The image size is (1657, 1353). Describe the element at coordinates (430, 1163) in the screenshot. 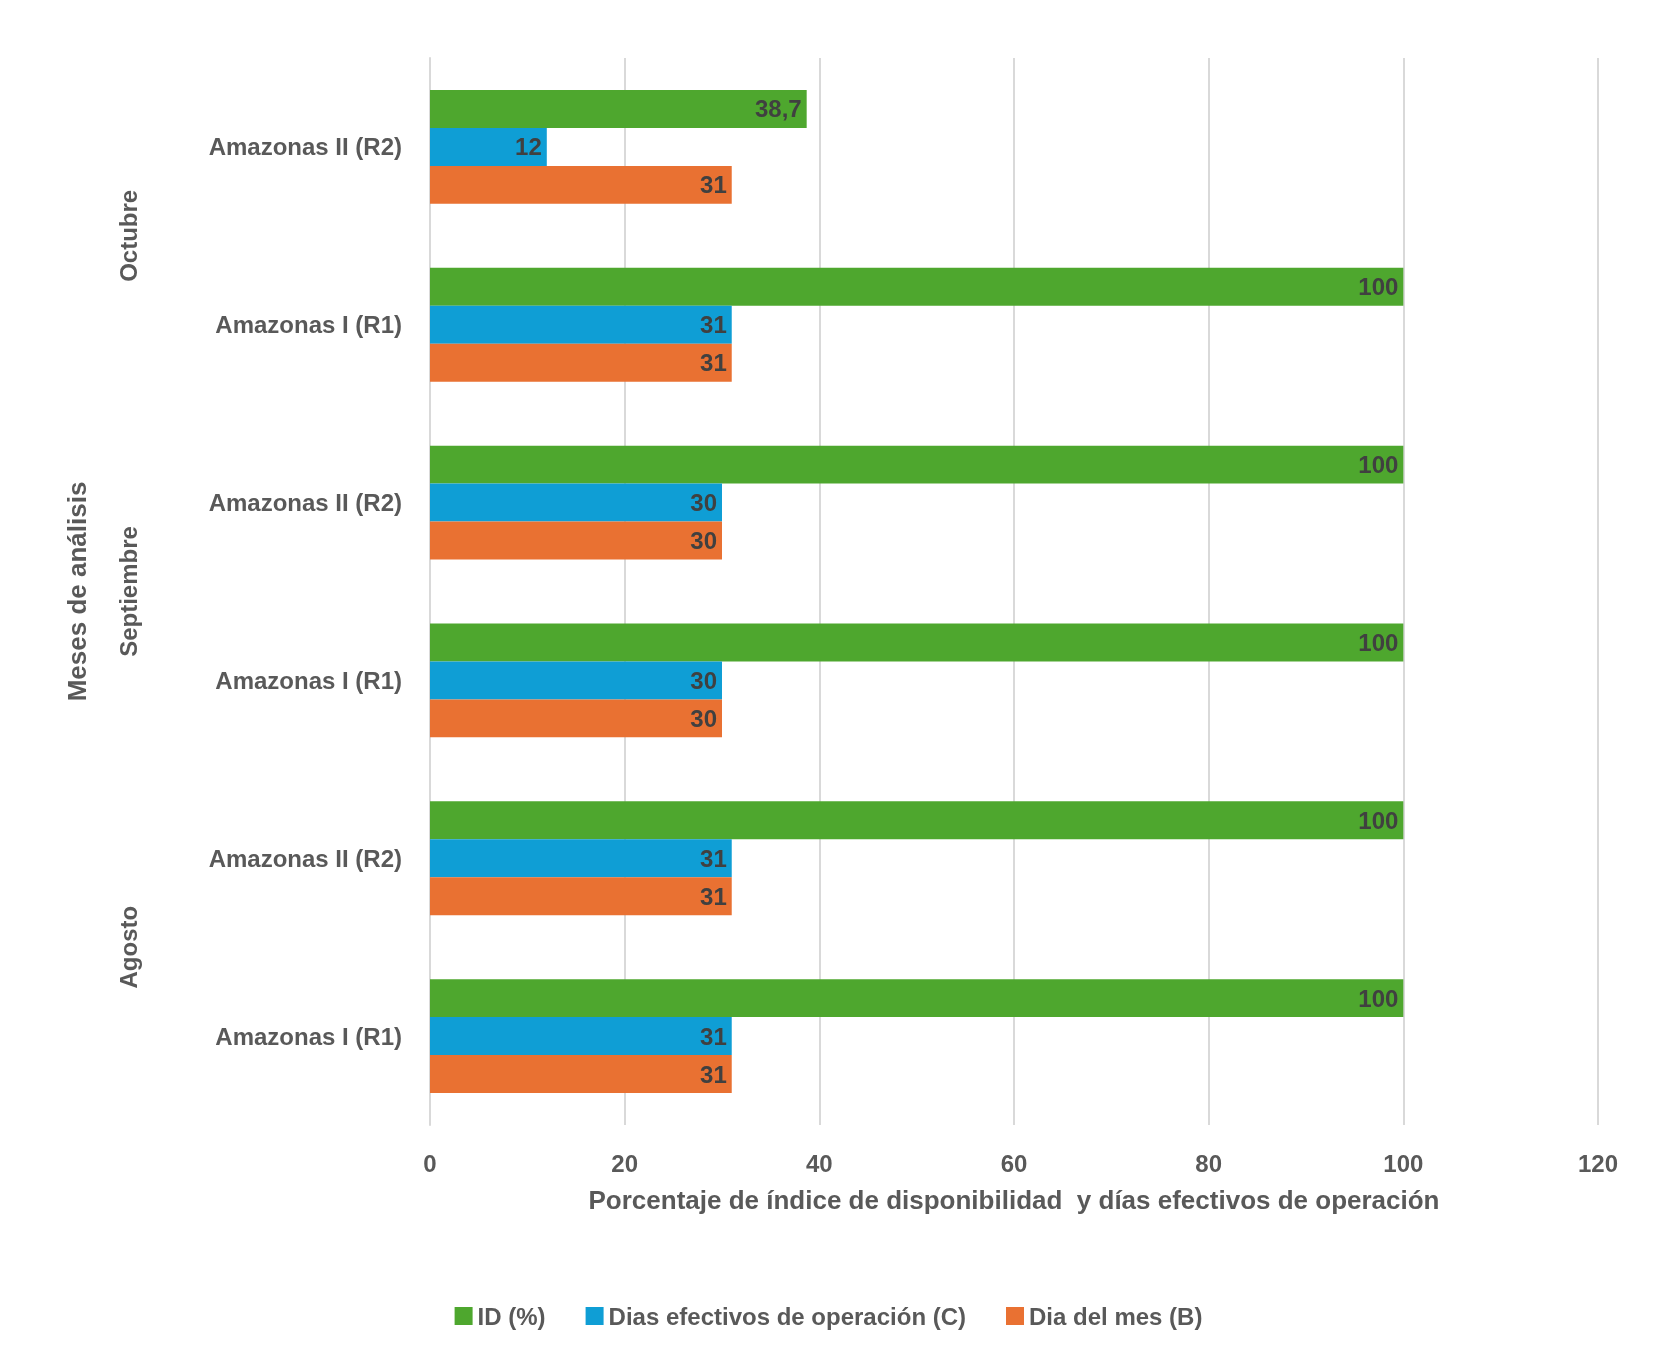

I see `x-tick-label: 0` at that location.